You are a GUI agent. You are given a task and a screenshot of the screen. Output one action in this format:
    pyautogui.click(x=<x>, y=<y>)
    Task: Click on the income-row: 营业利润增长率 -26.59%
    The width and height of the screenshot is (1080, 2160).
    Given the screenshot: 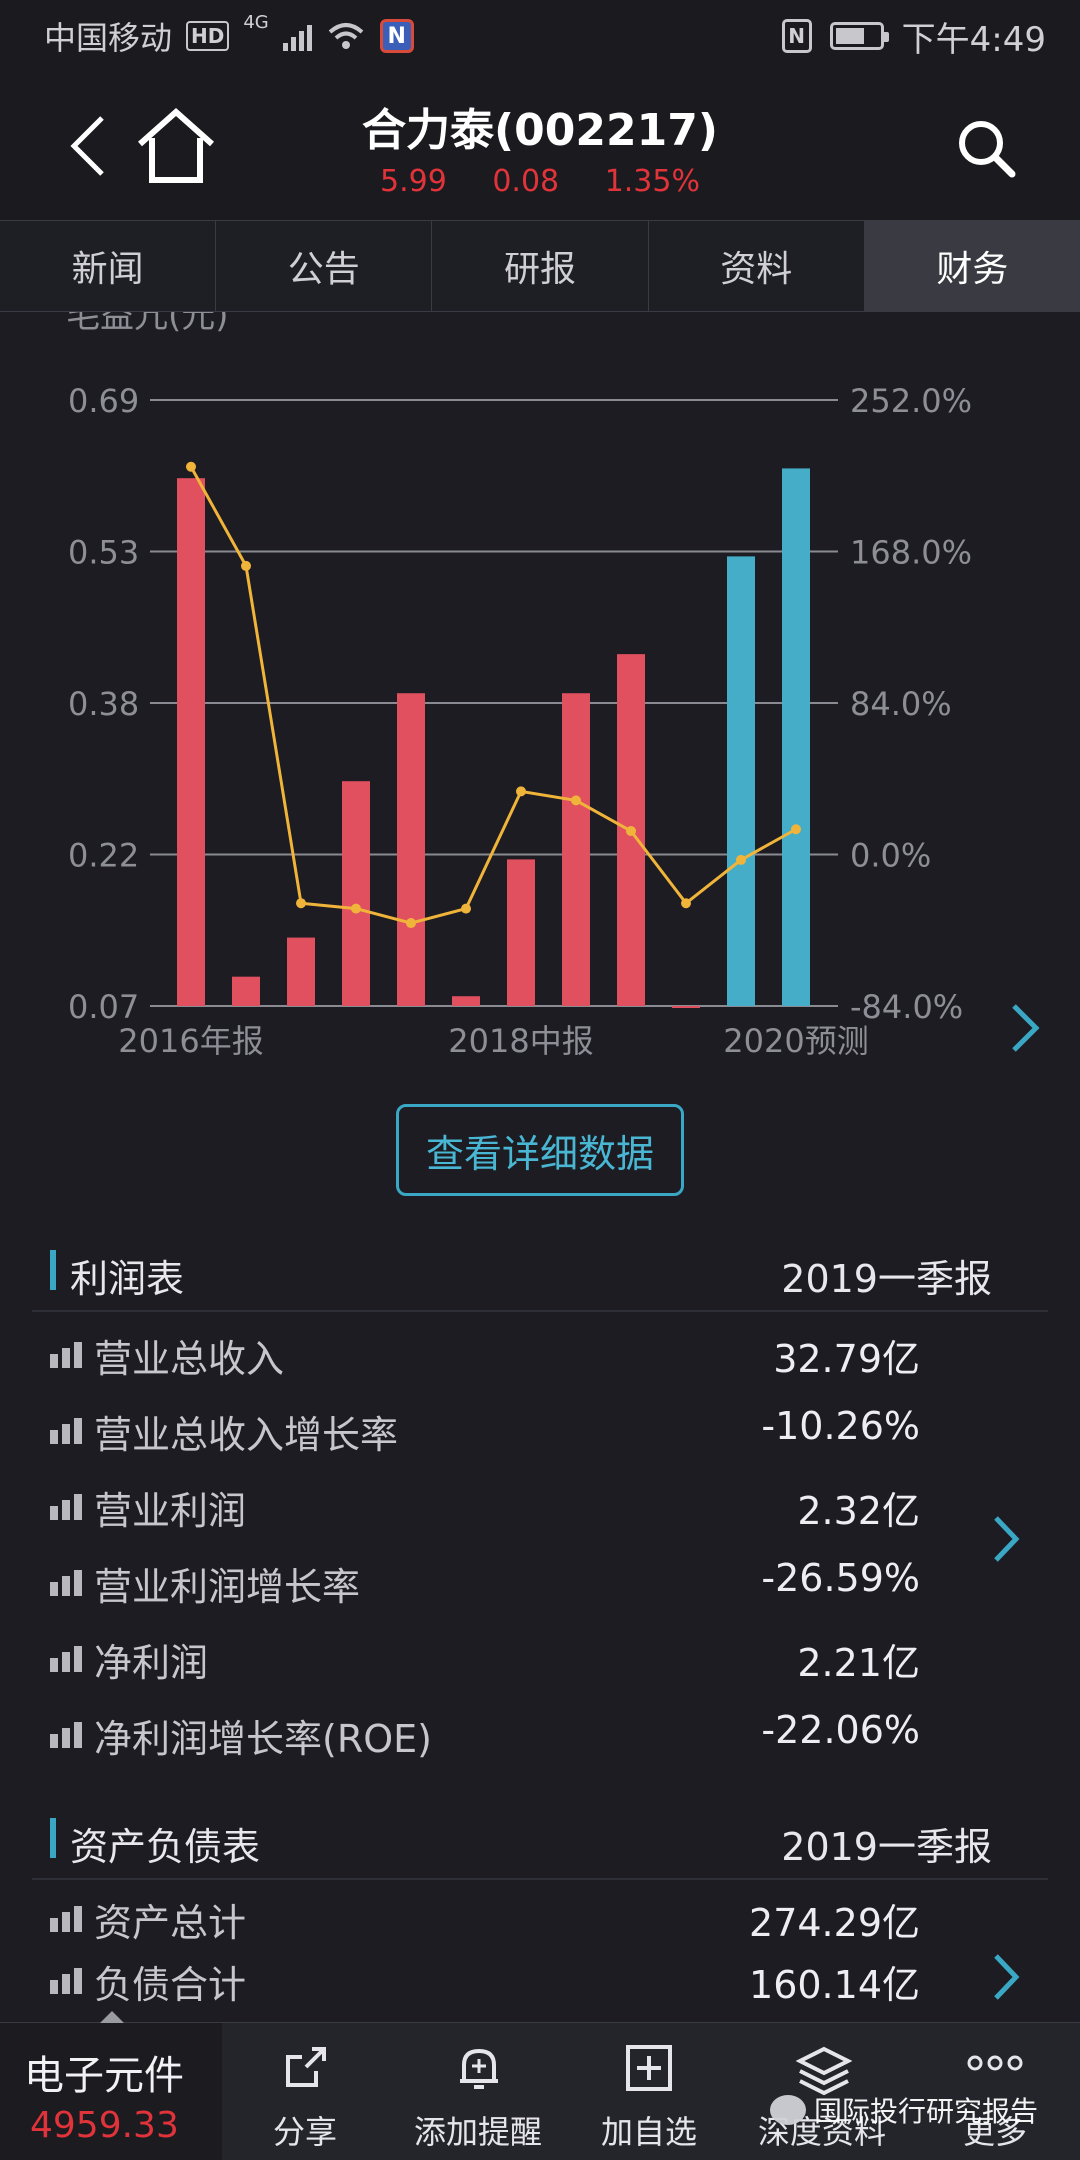 What is the action you would take?
    pyautogui.click(x=490, y=1580)
    